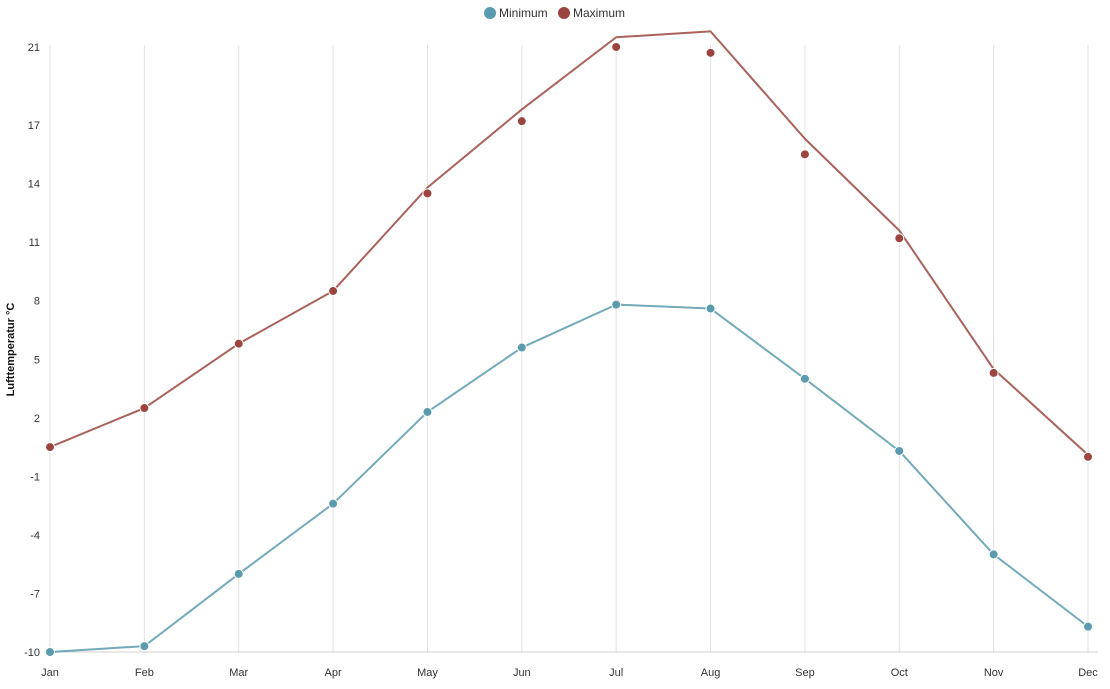 The width and height of the screenshot is (1110, 689). I want to click on y-tick-2: 2, so click(37, 419).